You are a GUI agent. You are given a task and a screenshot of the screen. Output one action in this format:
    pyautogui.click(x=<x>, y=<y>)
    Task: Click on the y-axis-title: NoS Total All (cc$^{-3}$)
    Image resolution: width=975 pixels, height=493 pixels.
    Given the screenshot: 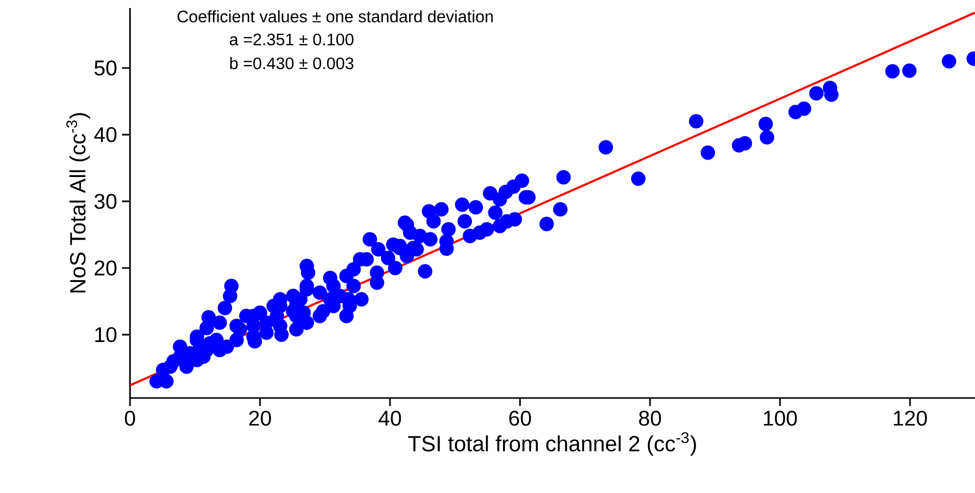 What is the action you would take?
    pyautogui.click(x=78, y=202)
    